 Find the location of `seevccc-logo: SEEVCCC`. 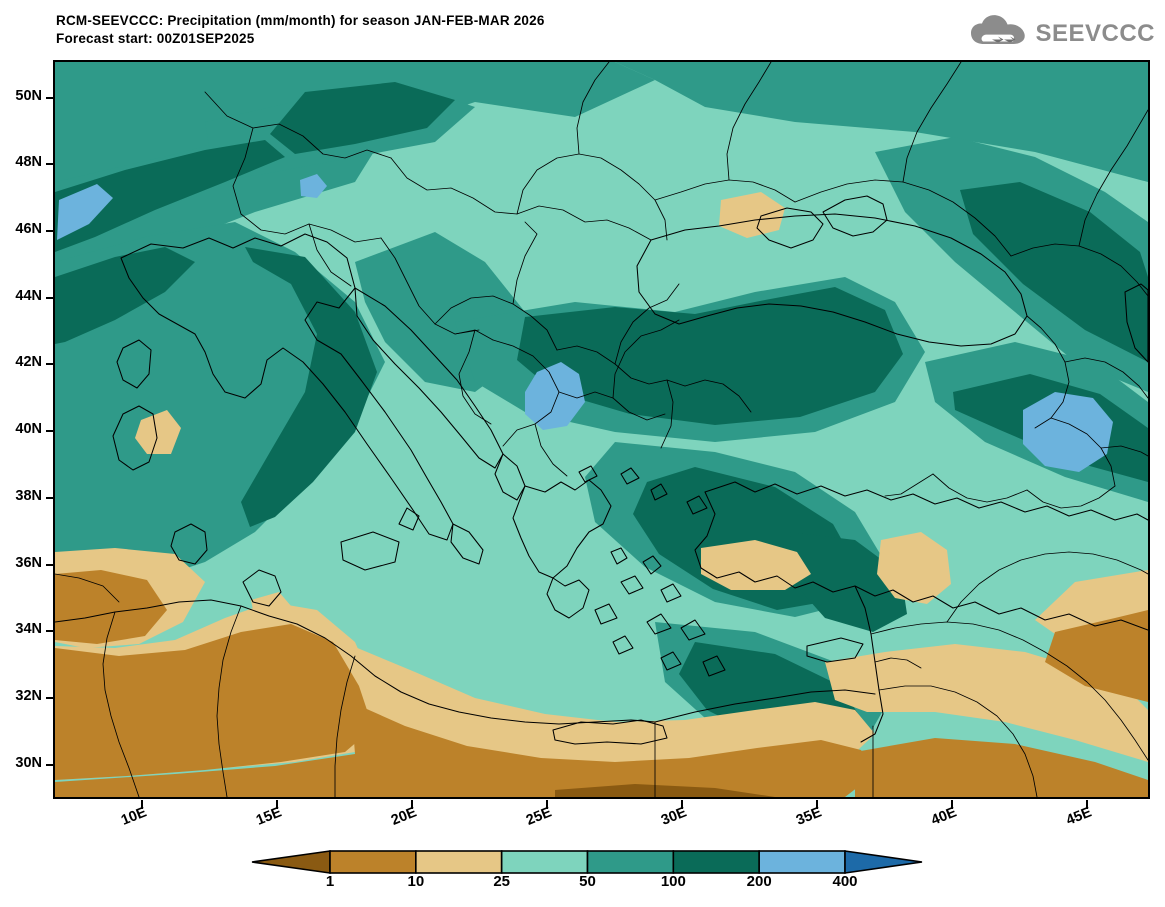

seevccc-logo: SEEVCCC is located at coordinates (1062, 33).